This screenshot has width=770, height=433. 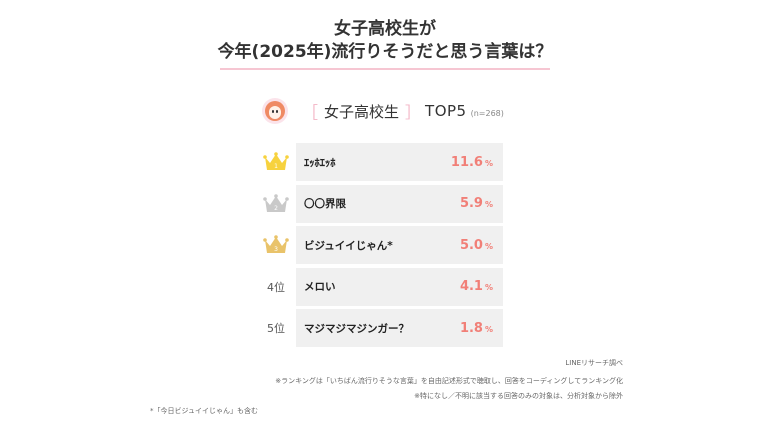 What do you see at coordinates (276, 328) in the screenshot?
I see `rank-label: 5位` at bounding box center [276, 328].